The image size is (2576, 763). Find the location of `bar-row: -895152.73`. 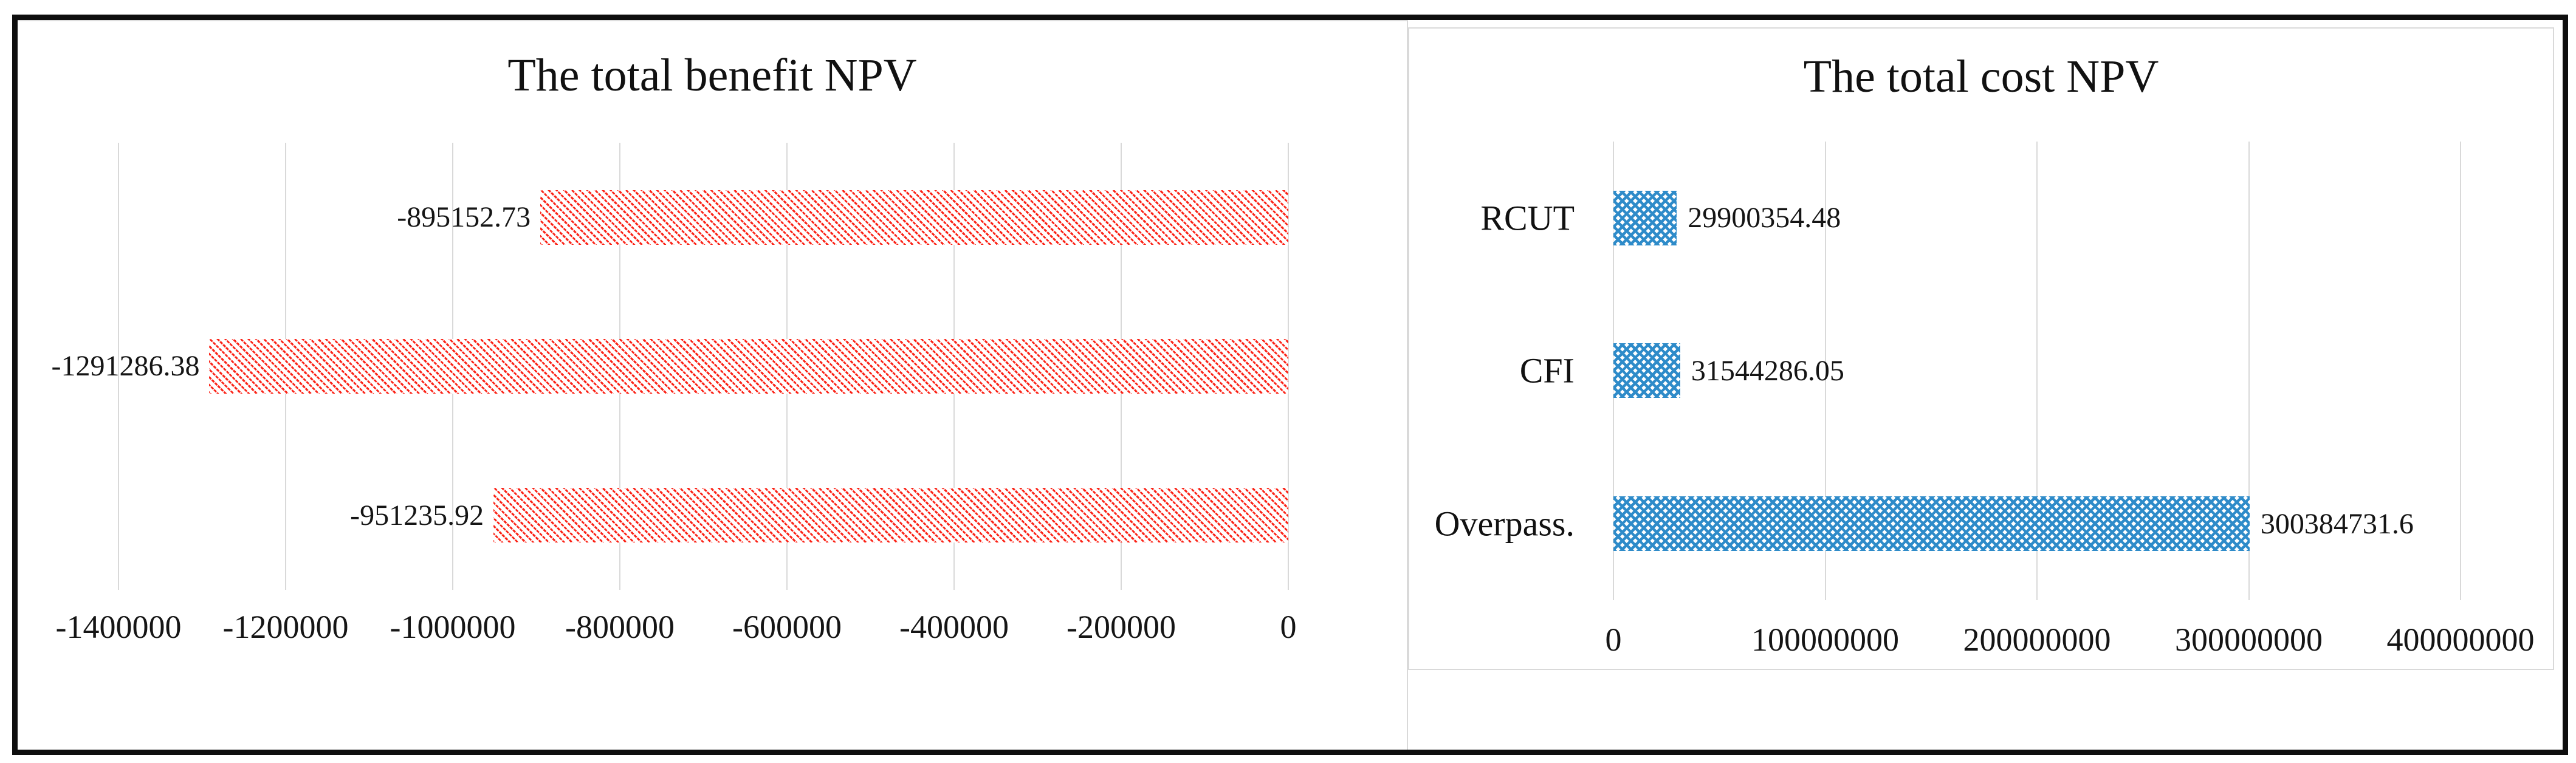

bar-row: -895152.73 is located at coordinates (703, 217).